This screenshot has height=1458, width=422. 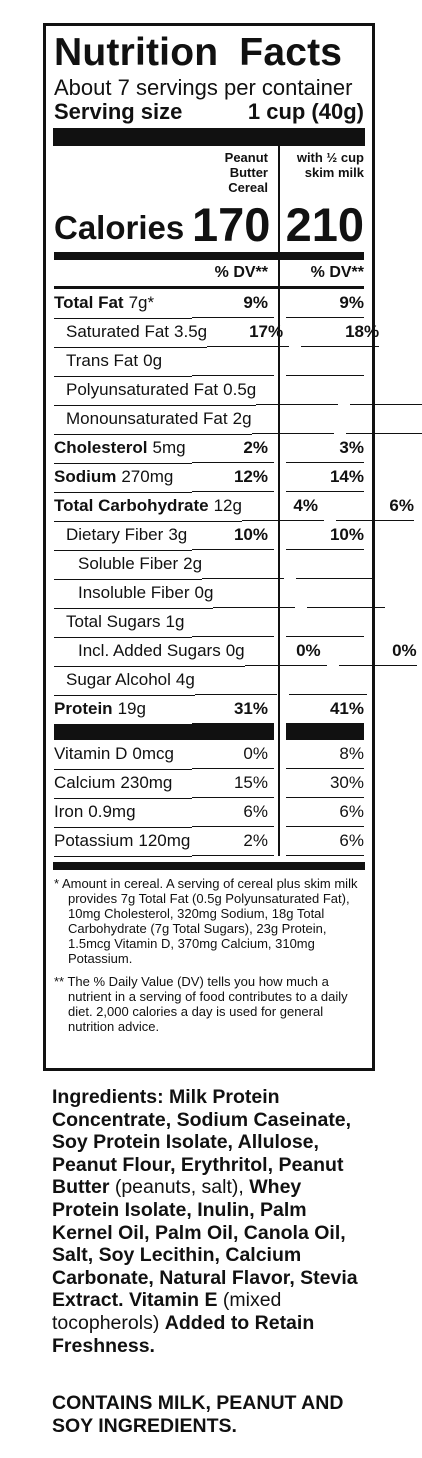 I want to click on nutrient-name: Insoluble Fiber, so click(x=134, y=593).